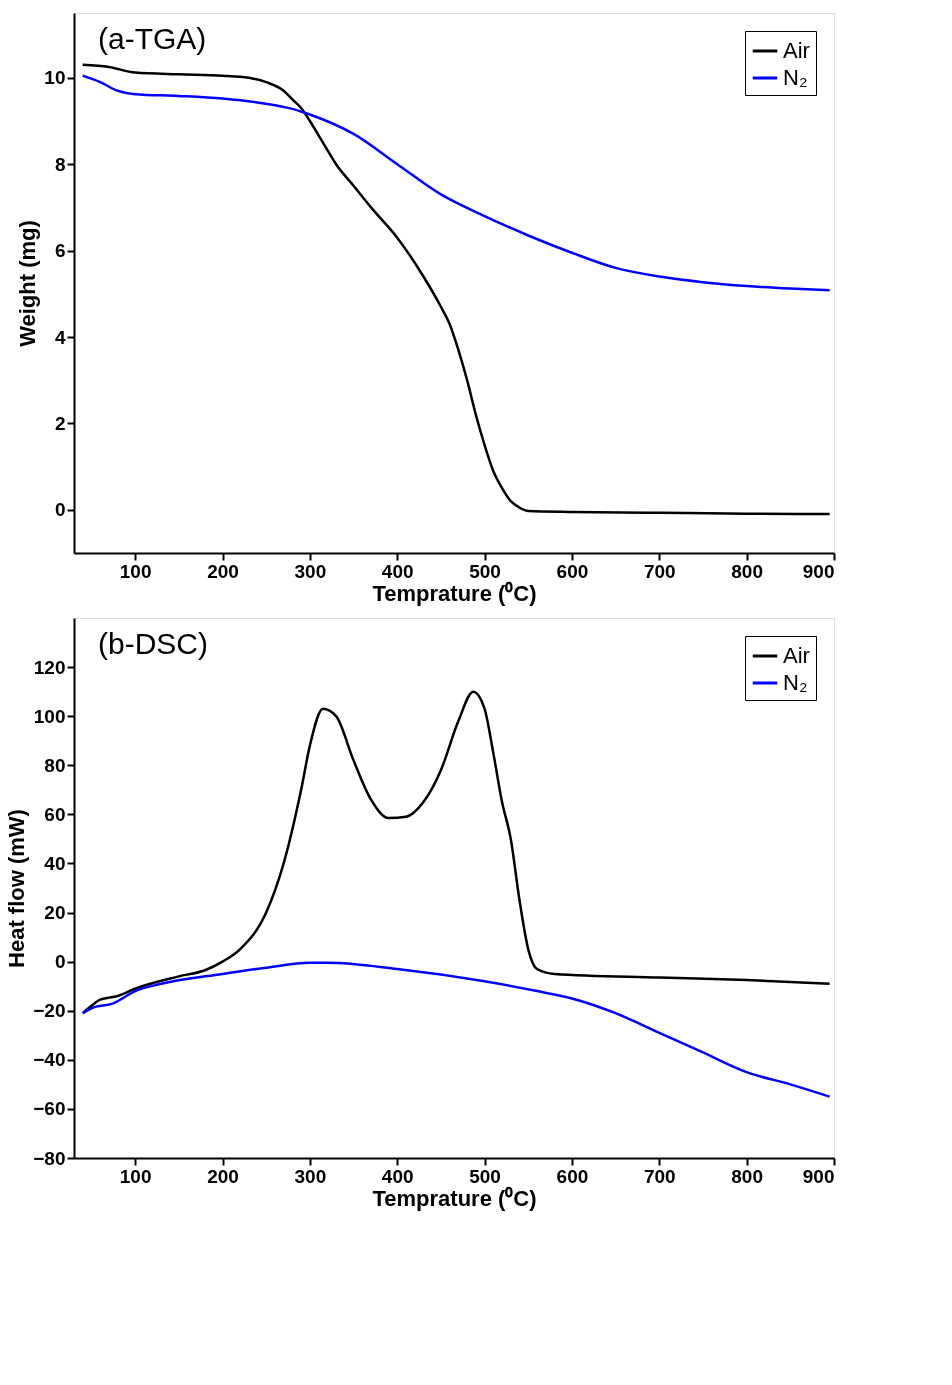 The height and width of the screenshot is (1385, 952). What do you see at coordinates (55, 78) in the screenshot?
I see `y-tick-label: 10` at bounding box center [55, 78].